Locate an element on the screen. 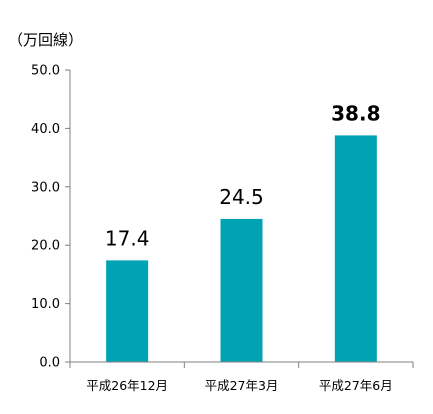 The height and width of the screenshot is (414, 433). data-label: 24.5 is located at coordinates (241, 197).